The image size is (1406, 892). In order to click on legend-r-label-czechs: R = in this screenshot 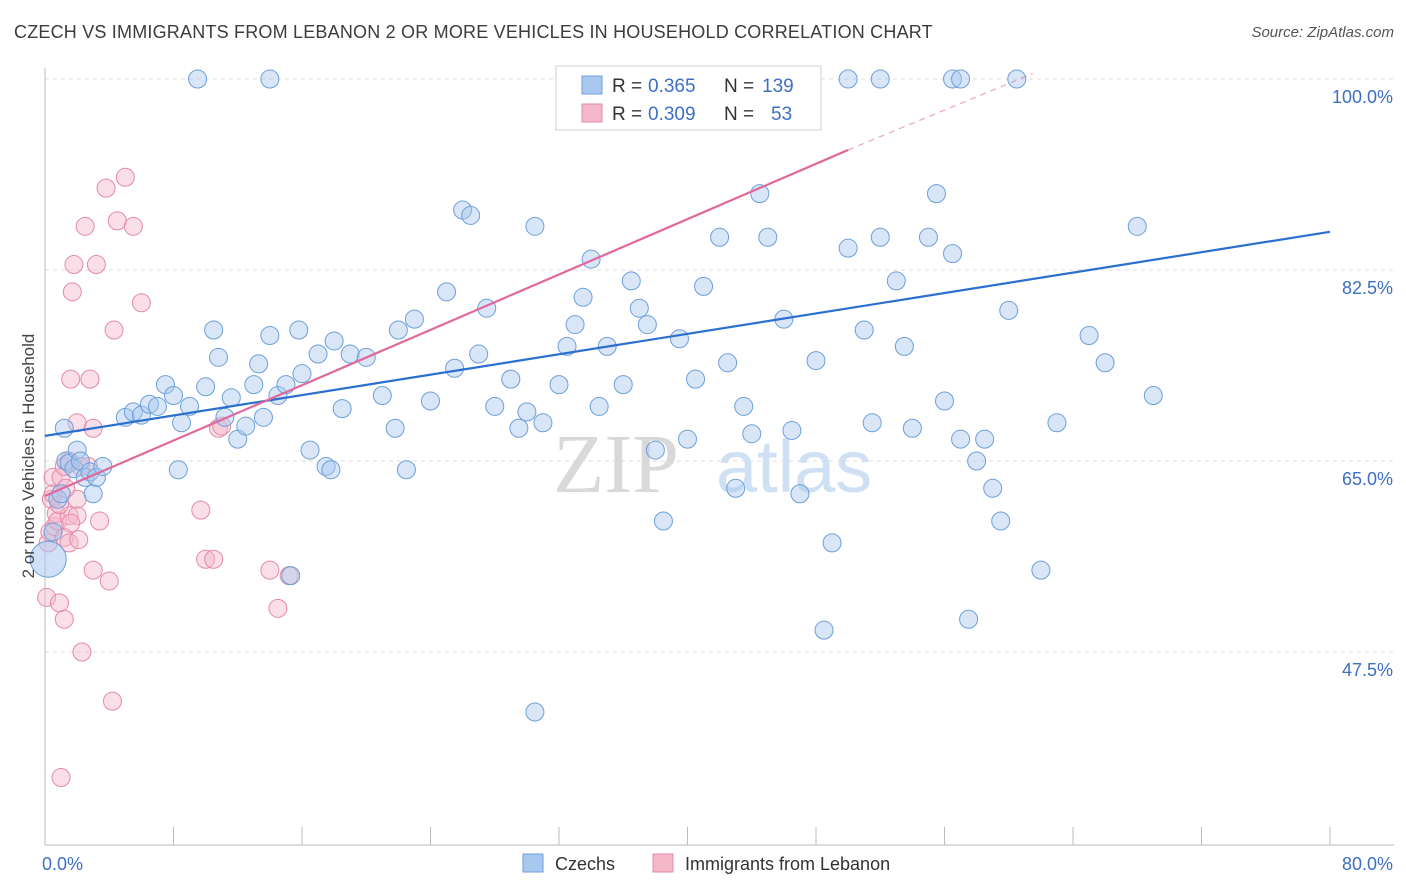, I will do `click(627, 86)`.